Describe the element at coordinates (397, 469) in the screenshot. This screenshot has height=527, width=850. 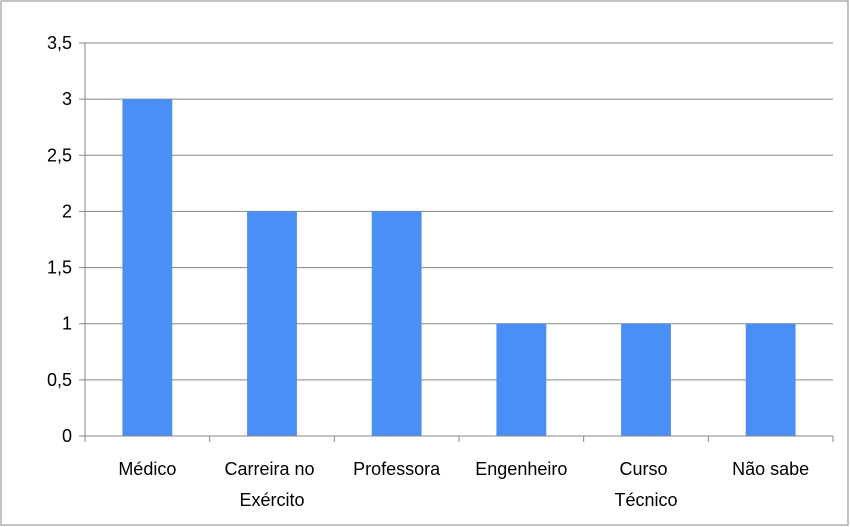
I see `x-tick-label: Professora` at that location.